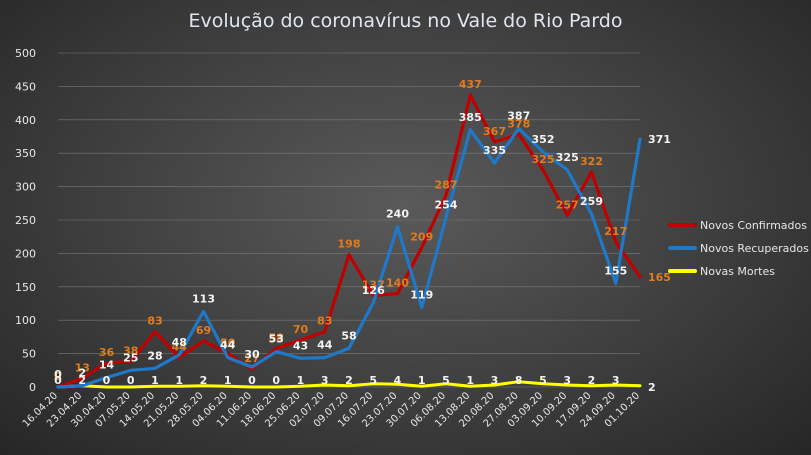 This screenshot has width=811, height=455. What do you see at coordinates (373, 284) in the screenshot?
I see `data-label: 137` at bounding box center [373, 284].